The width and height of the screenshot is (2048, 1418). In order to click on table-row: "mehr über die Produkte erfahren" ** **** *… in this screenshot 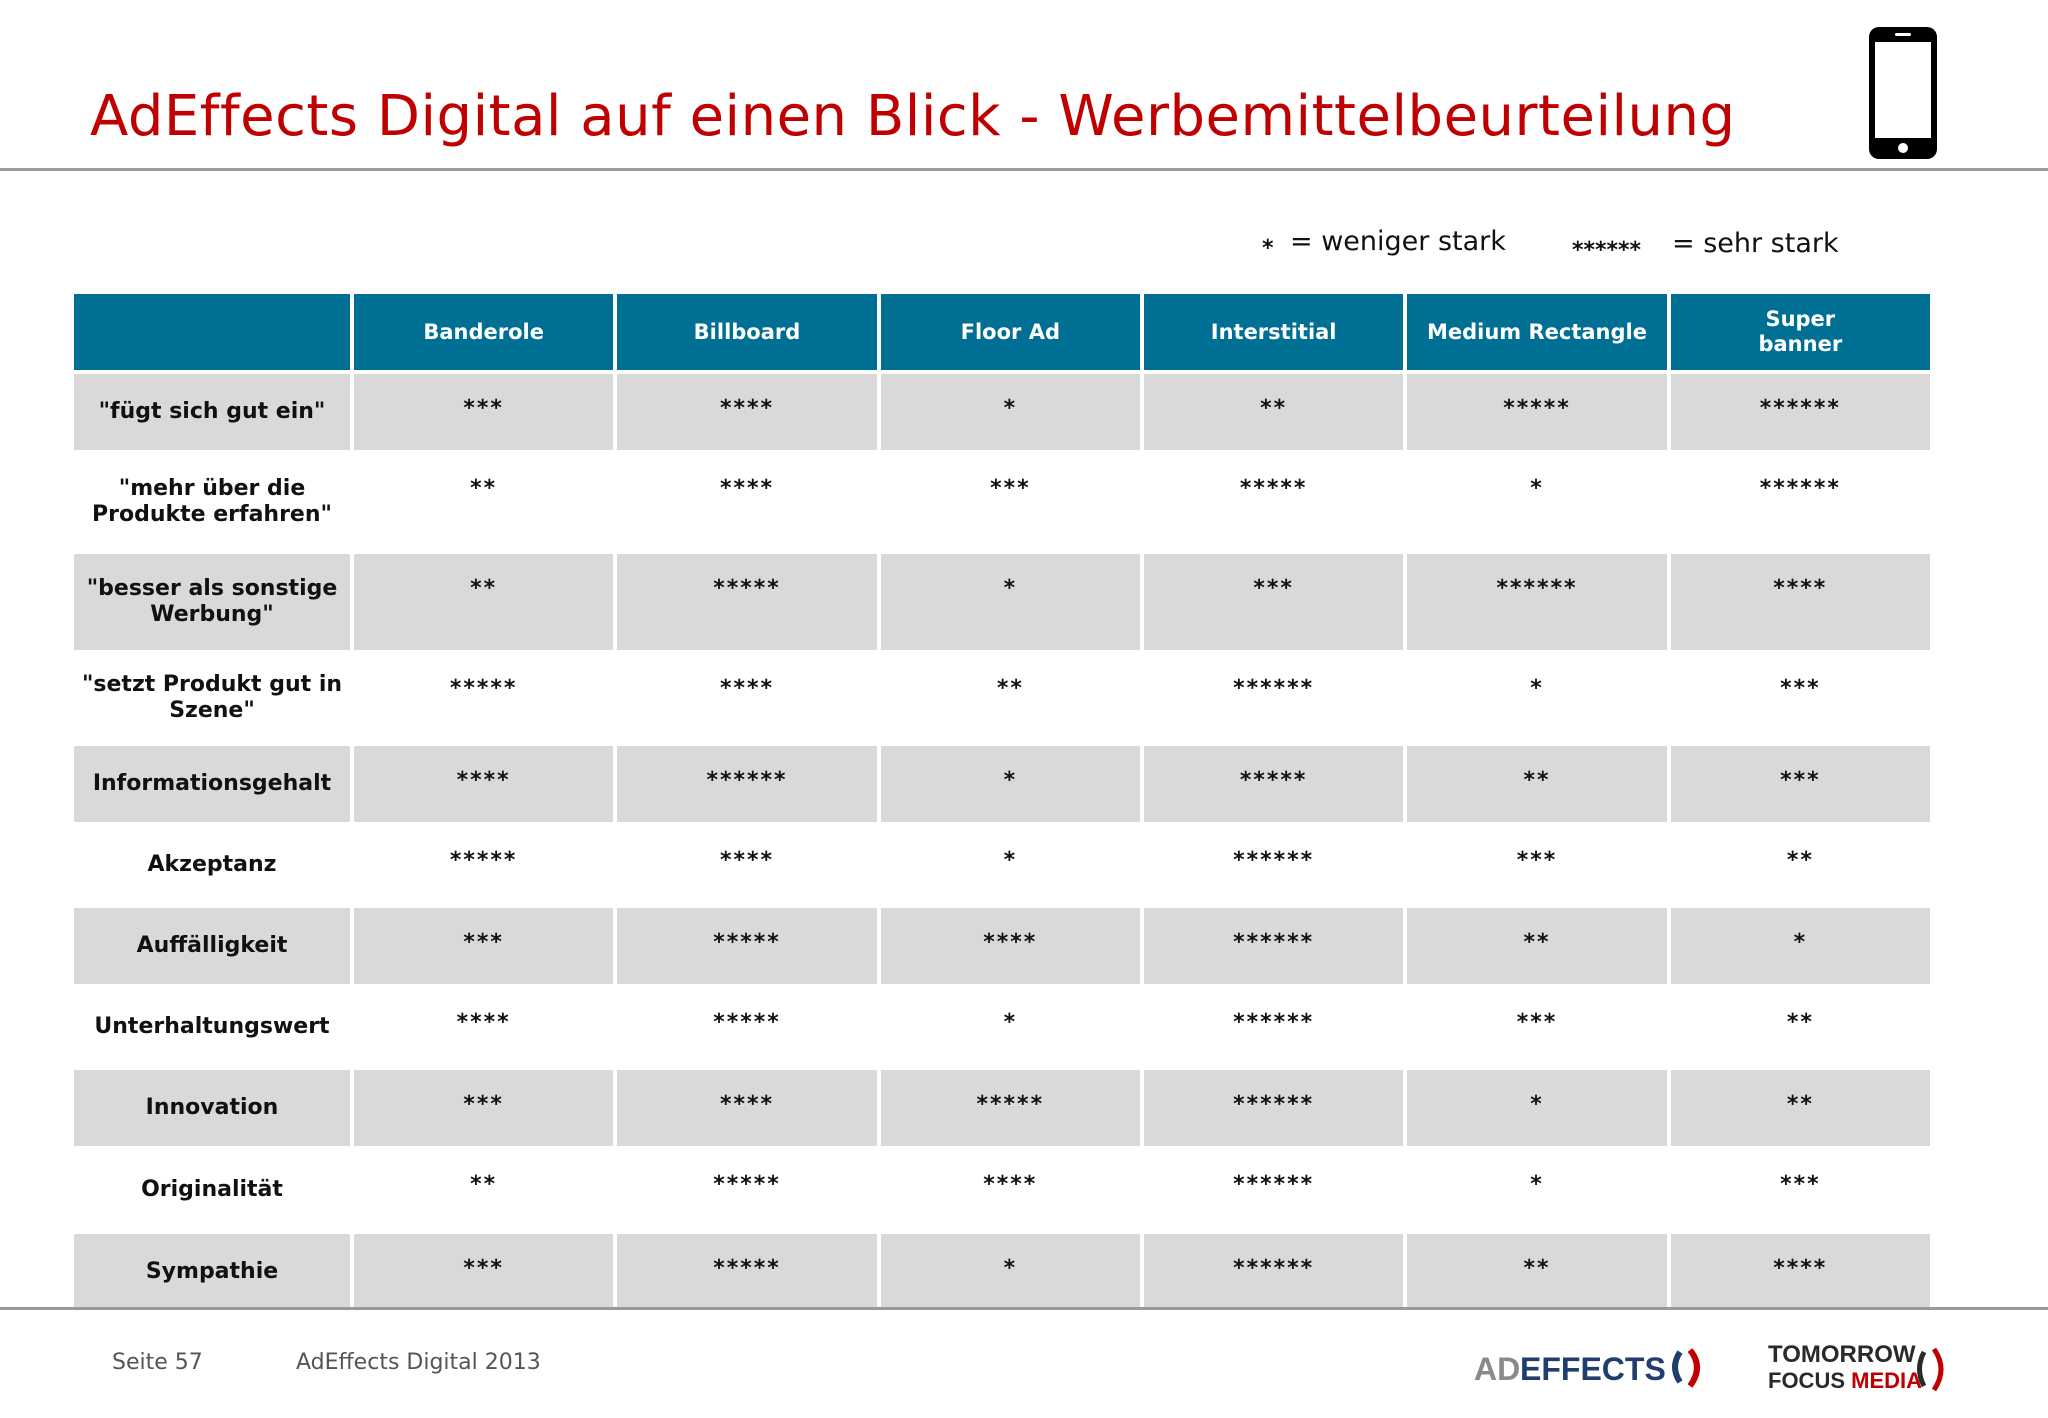, I will do `click(1002, 502)`.